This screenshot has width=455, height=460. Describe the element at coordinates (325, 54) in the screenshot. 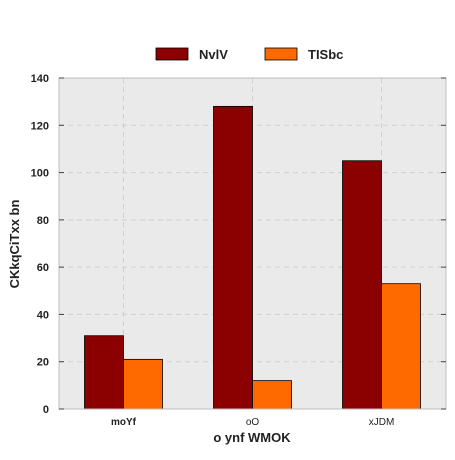

I see `legend-label-TISbc: TISbc` at that location.